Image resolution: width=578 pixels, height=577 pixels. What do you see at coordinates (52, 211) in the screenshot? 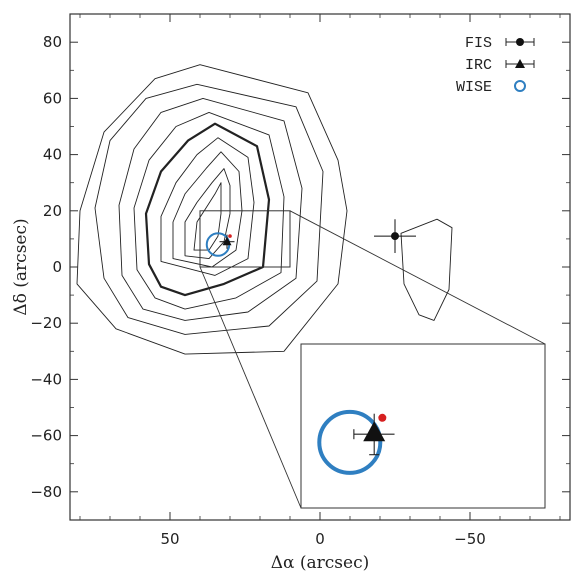
I see `y-tick-label: 20` at bounding box center [52, 211].